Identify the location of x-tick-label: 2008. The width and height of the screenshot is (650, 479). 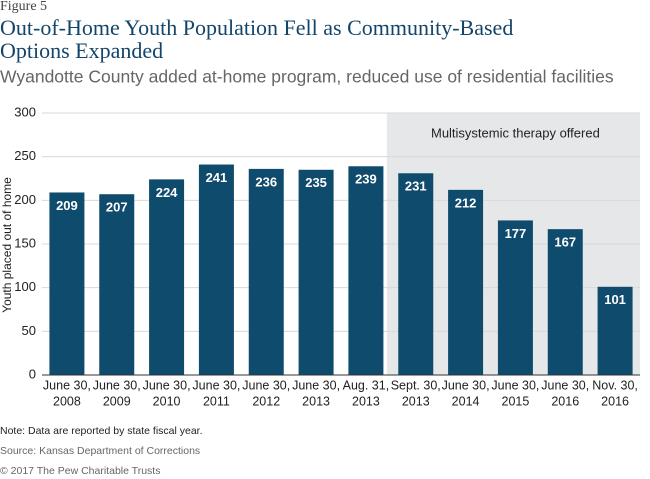
(67, 401).